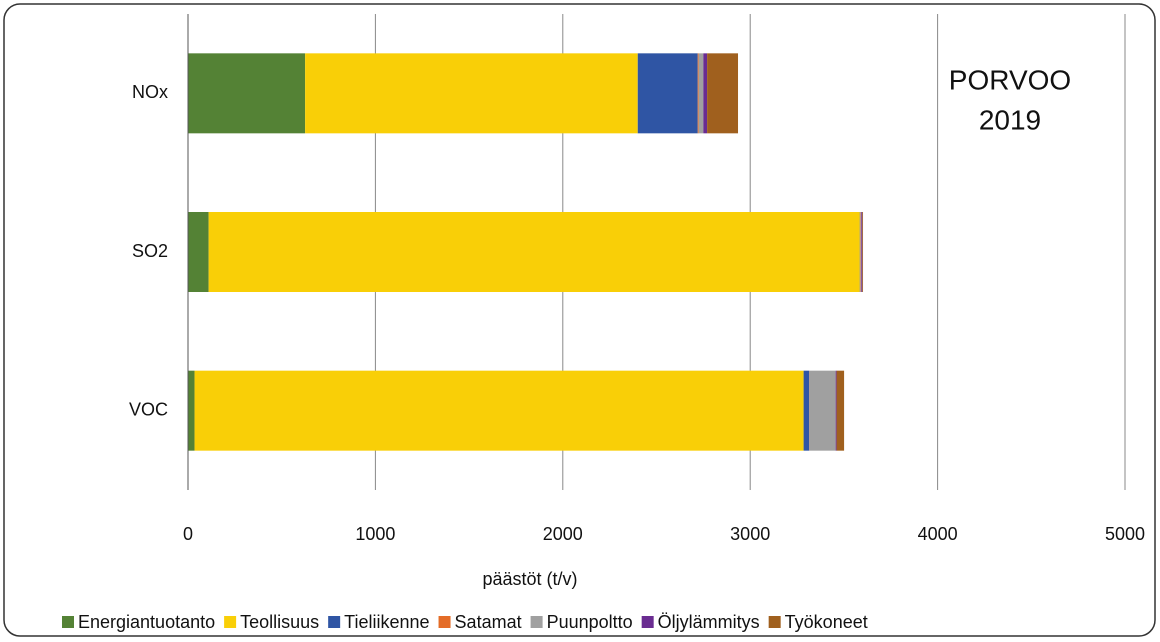  I want to click on y-tick-label: SO2, so click(150, 251).